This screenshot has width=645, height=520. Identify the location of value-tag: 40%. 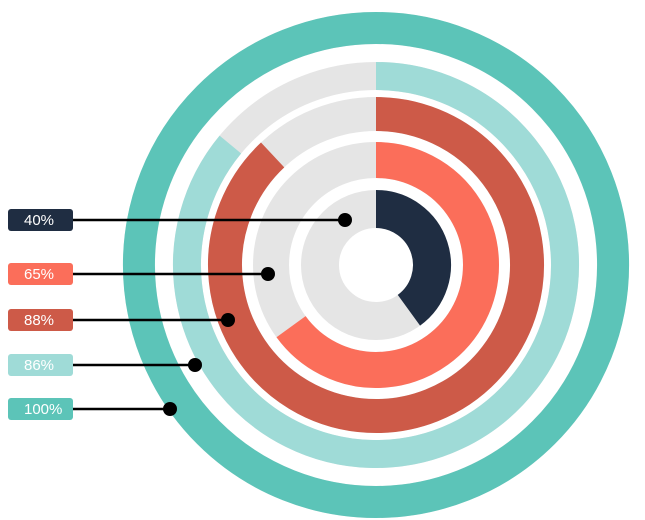
(40, 220).